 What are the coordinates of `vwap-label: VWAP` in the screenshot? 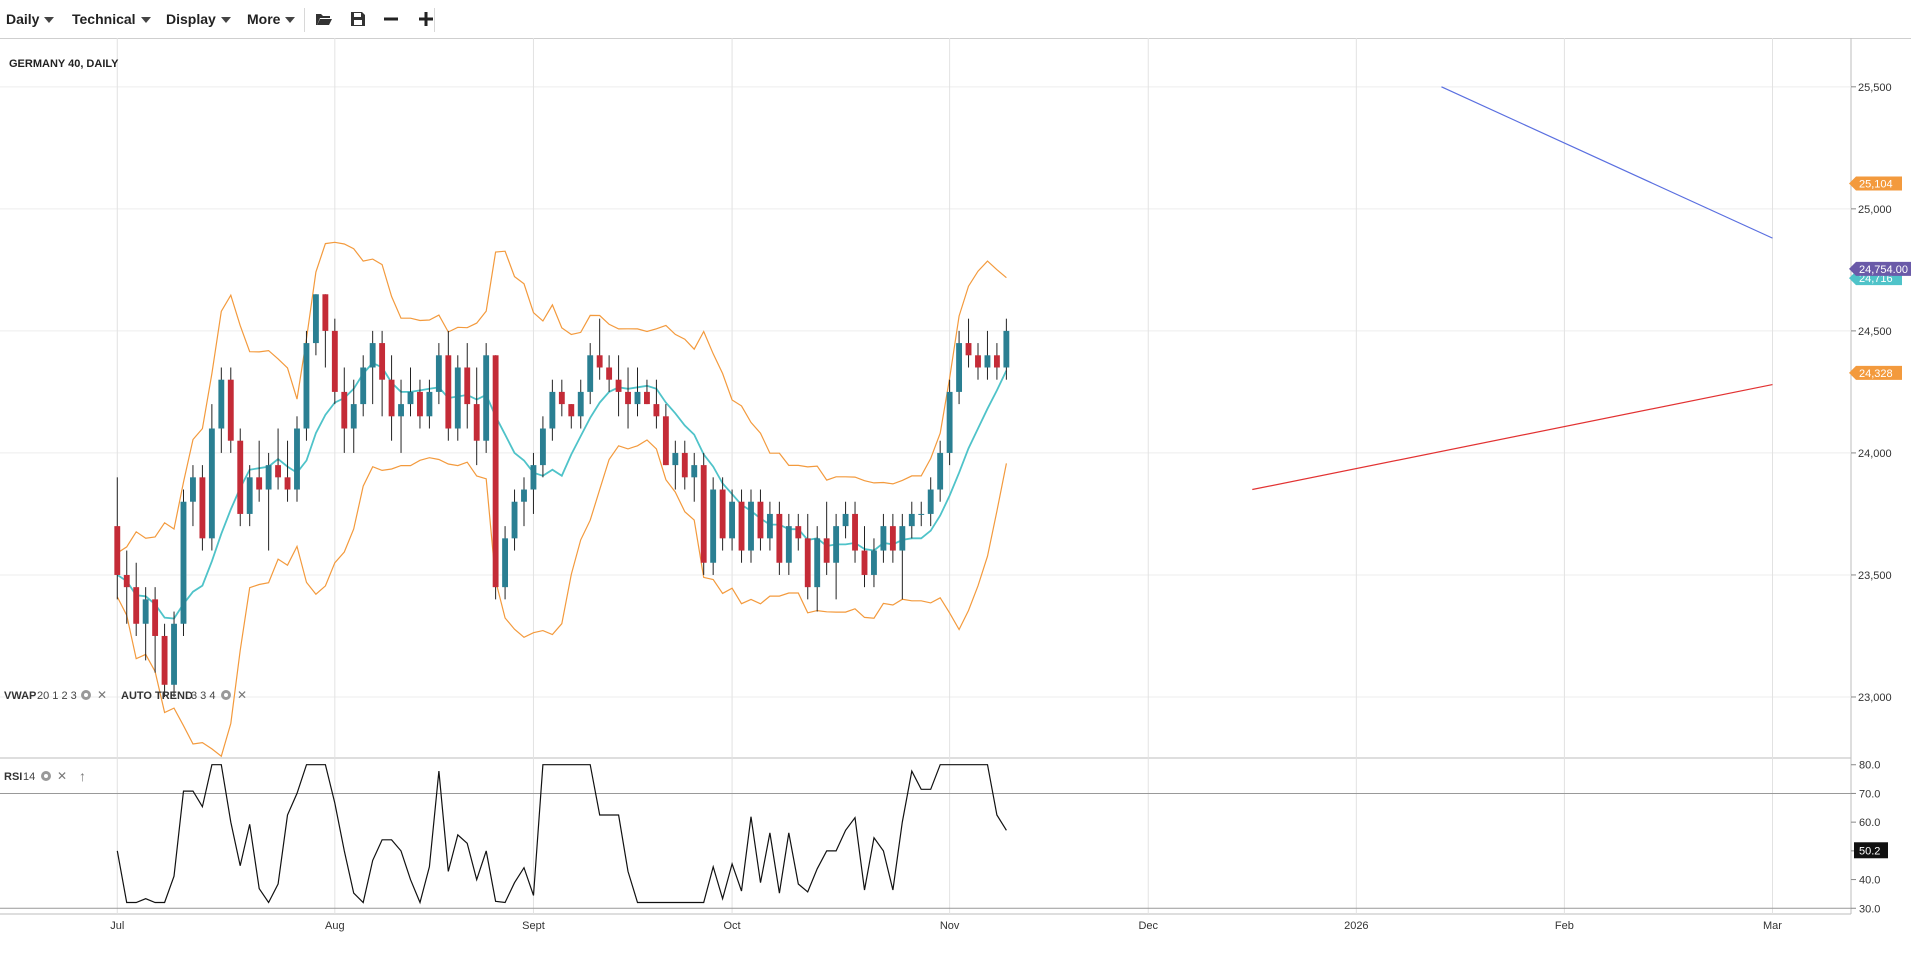 It's located at (20, 696).